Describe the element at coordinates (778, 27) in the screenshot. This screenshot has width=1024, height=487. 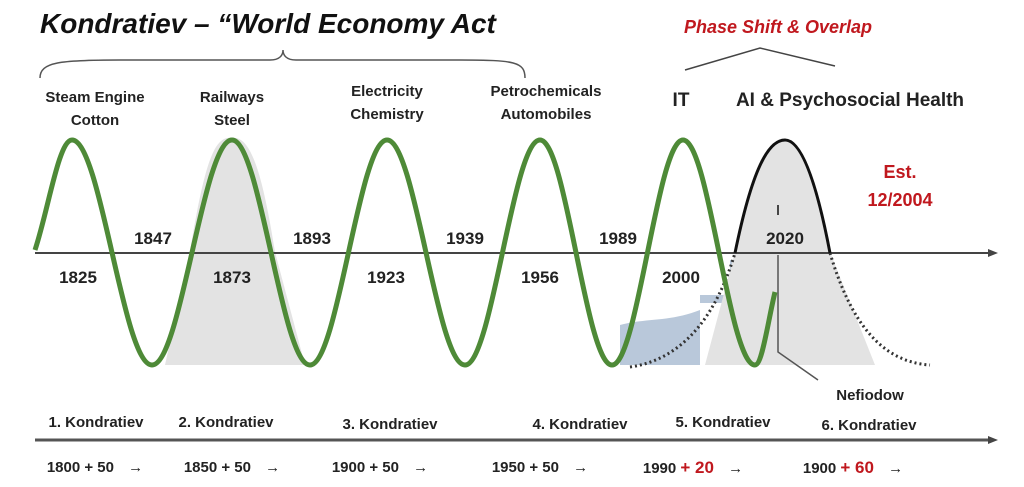
I see `phase-shift-label: Phase Shift & Overlap` at that location.